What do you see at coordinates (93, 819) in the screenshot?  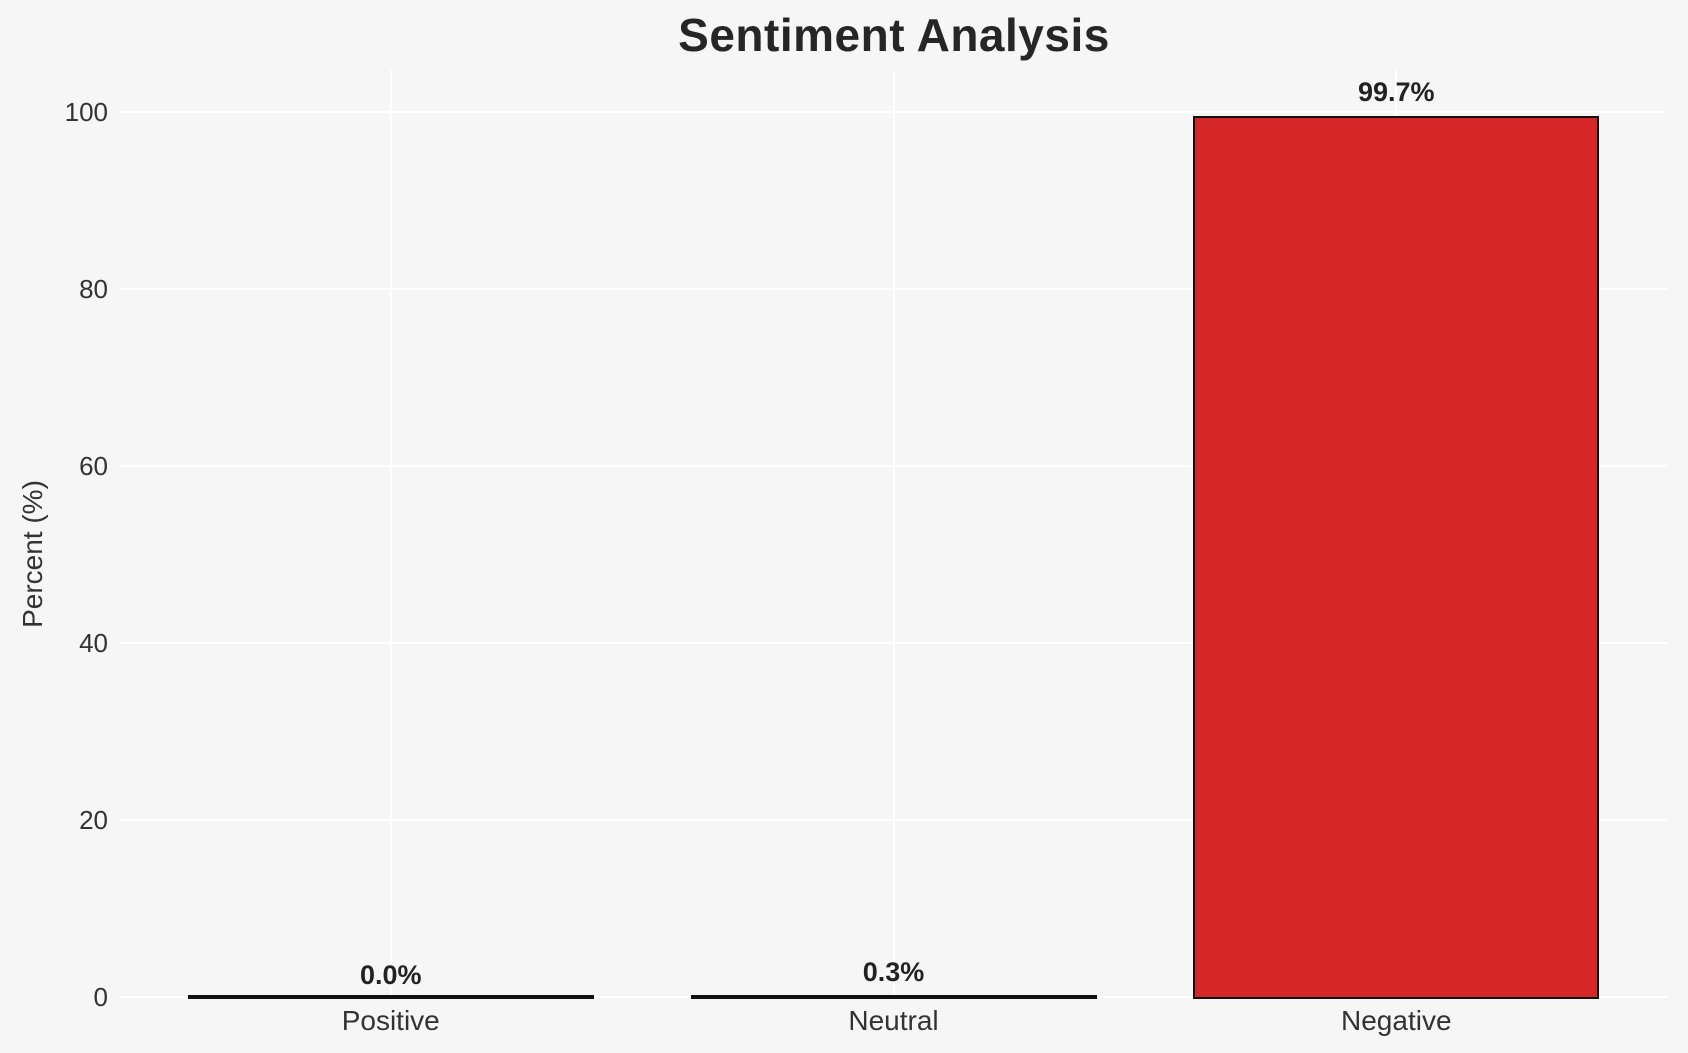 I see `y-tick-label-20: 20` at bounding box center [93, 819].